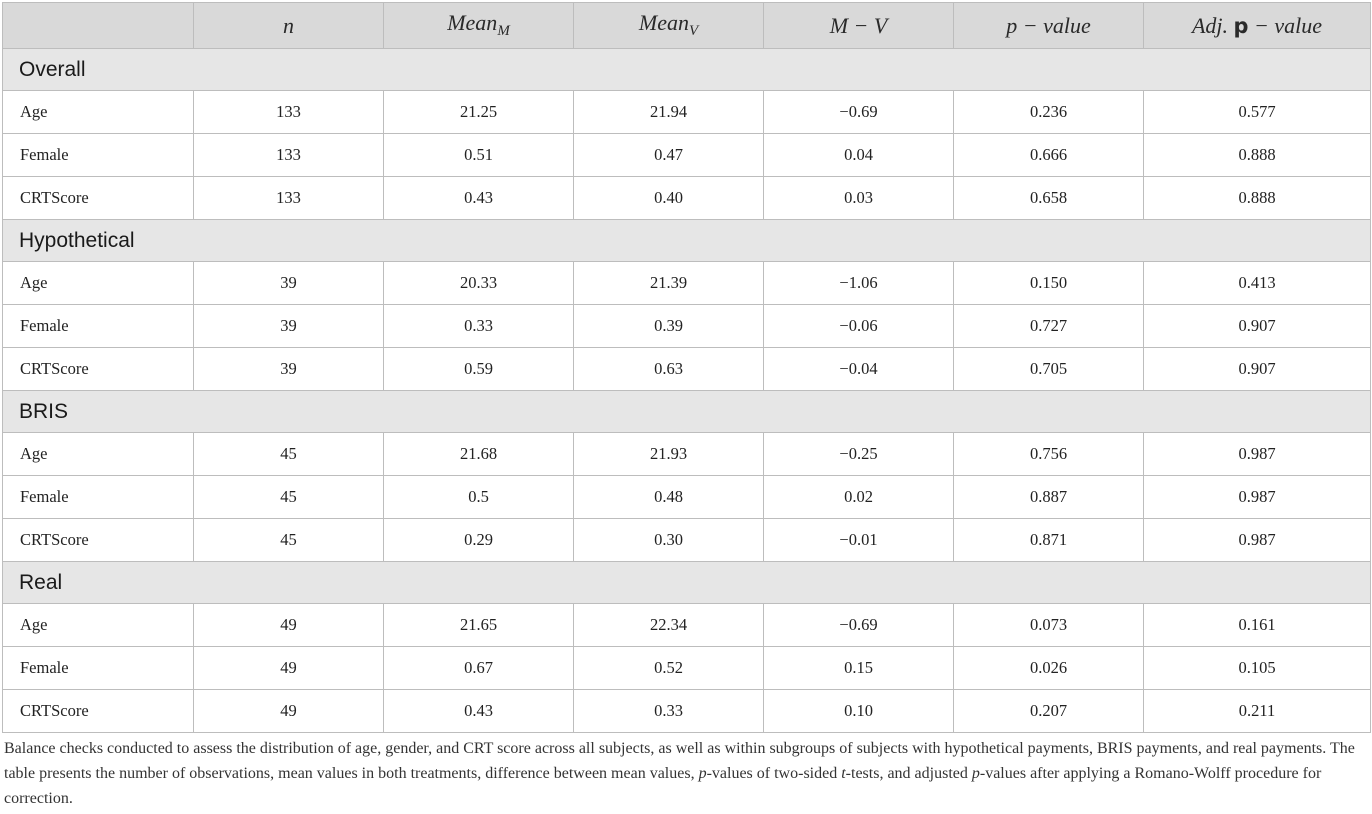 The height and width of the screenshot is (814, 1372). What do you see at coordinates (843, 773) in the screenshot?
I see `footnote-t: t` at bounding box center [843, 773].